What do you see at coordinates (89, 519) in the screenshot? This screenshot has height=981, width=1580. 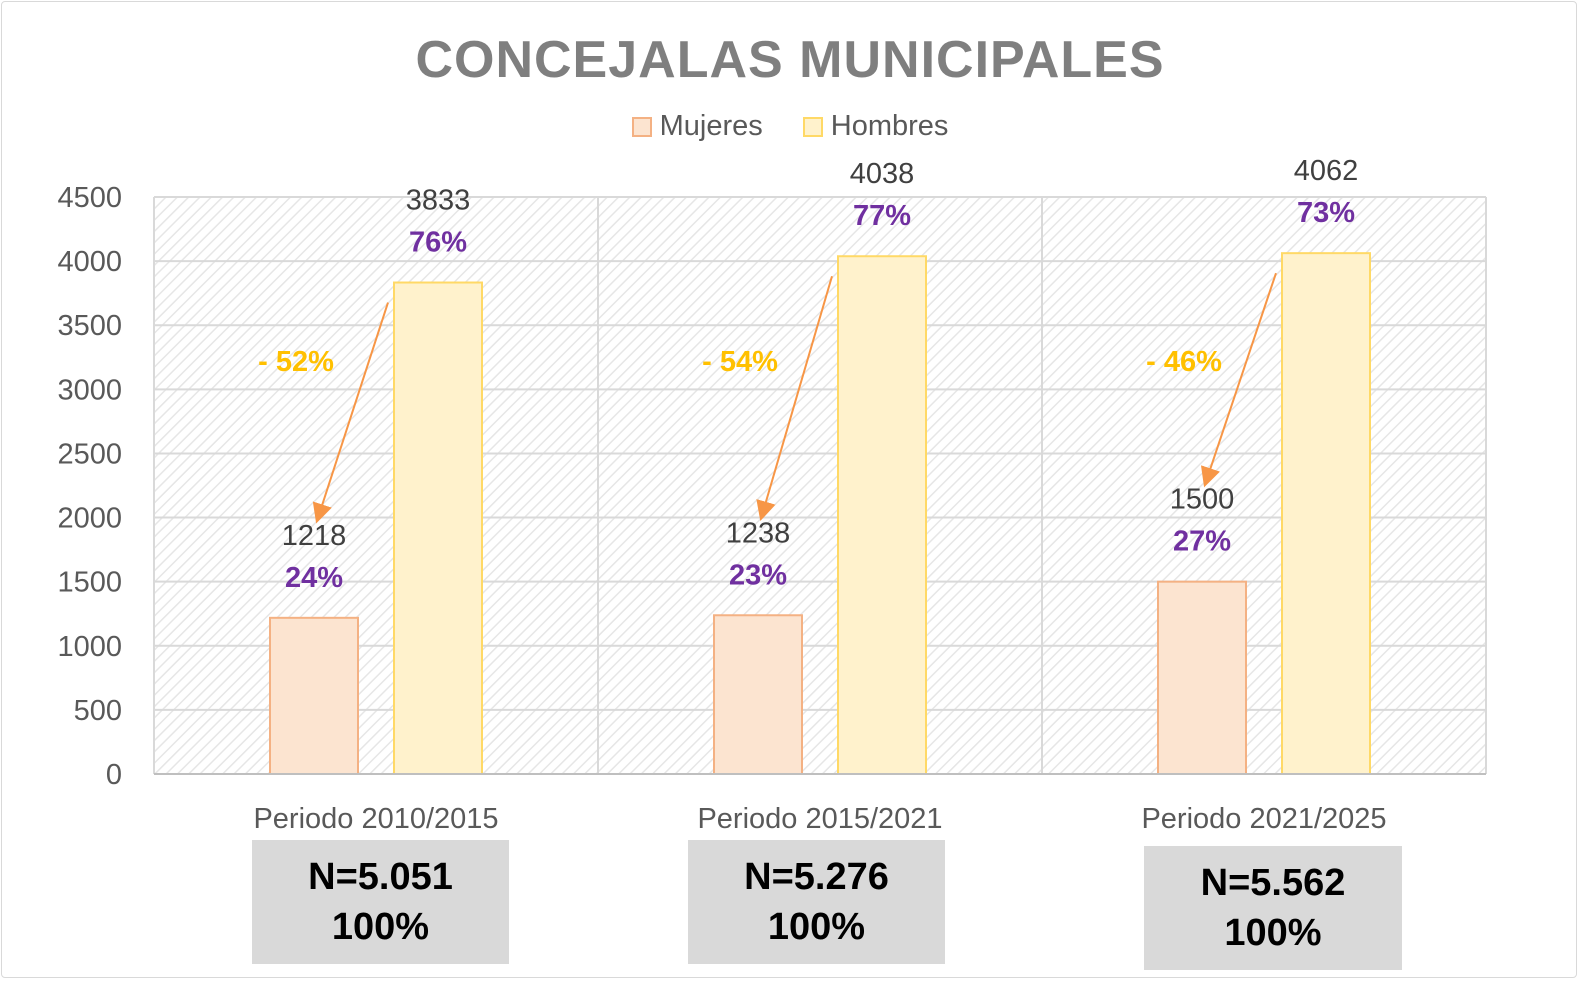 I see `y-tick-label: 2000` at bounding box center [89, 519].